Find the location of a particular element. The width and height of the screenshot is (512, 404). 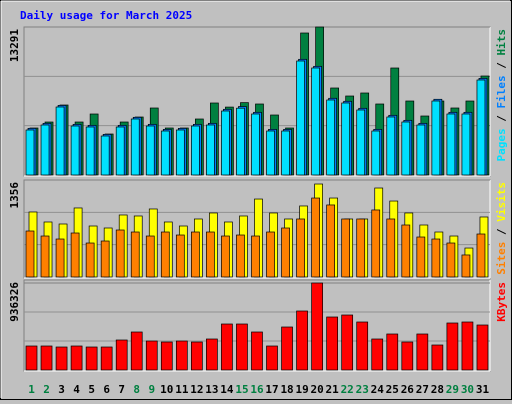

x-tick-label: 2 is located at coordinates (46, 389).